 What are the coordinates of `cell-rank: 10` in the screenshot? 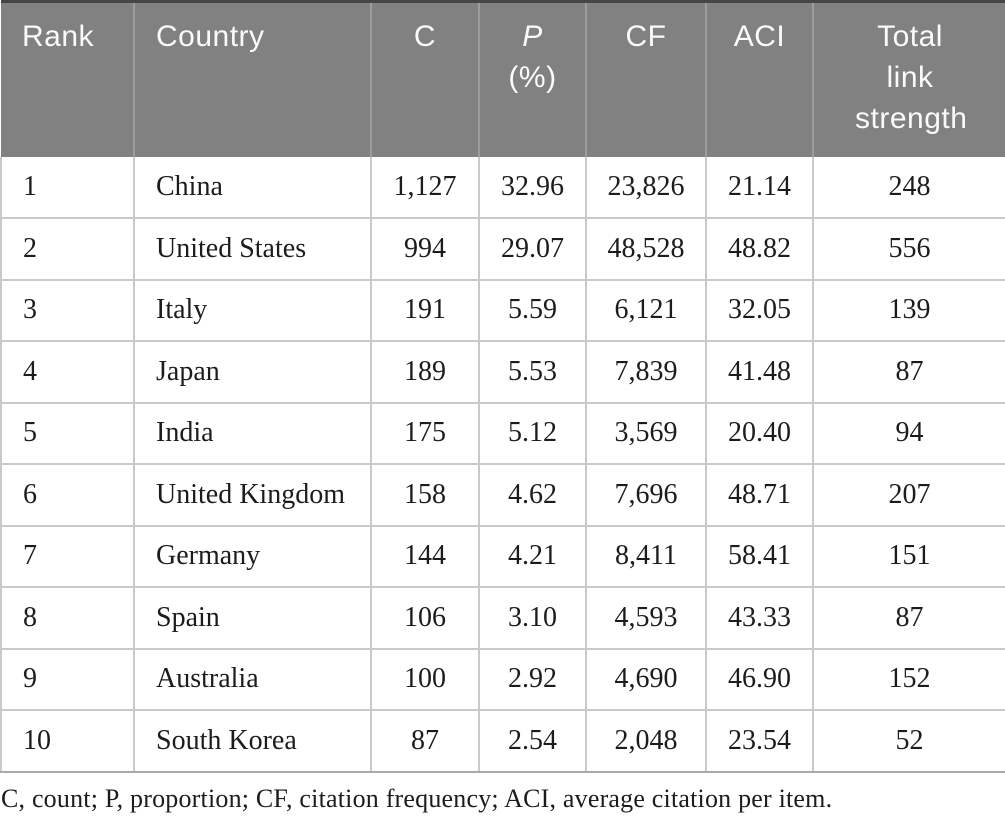 It's located at (67, 741).